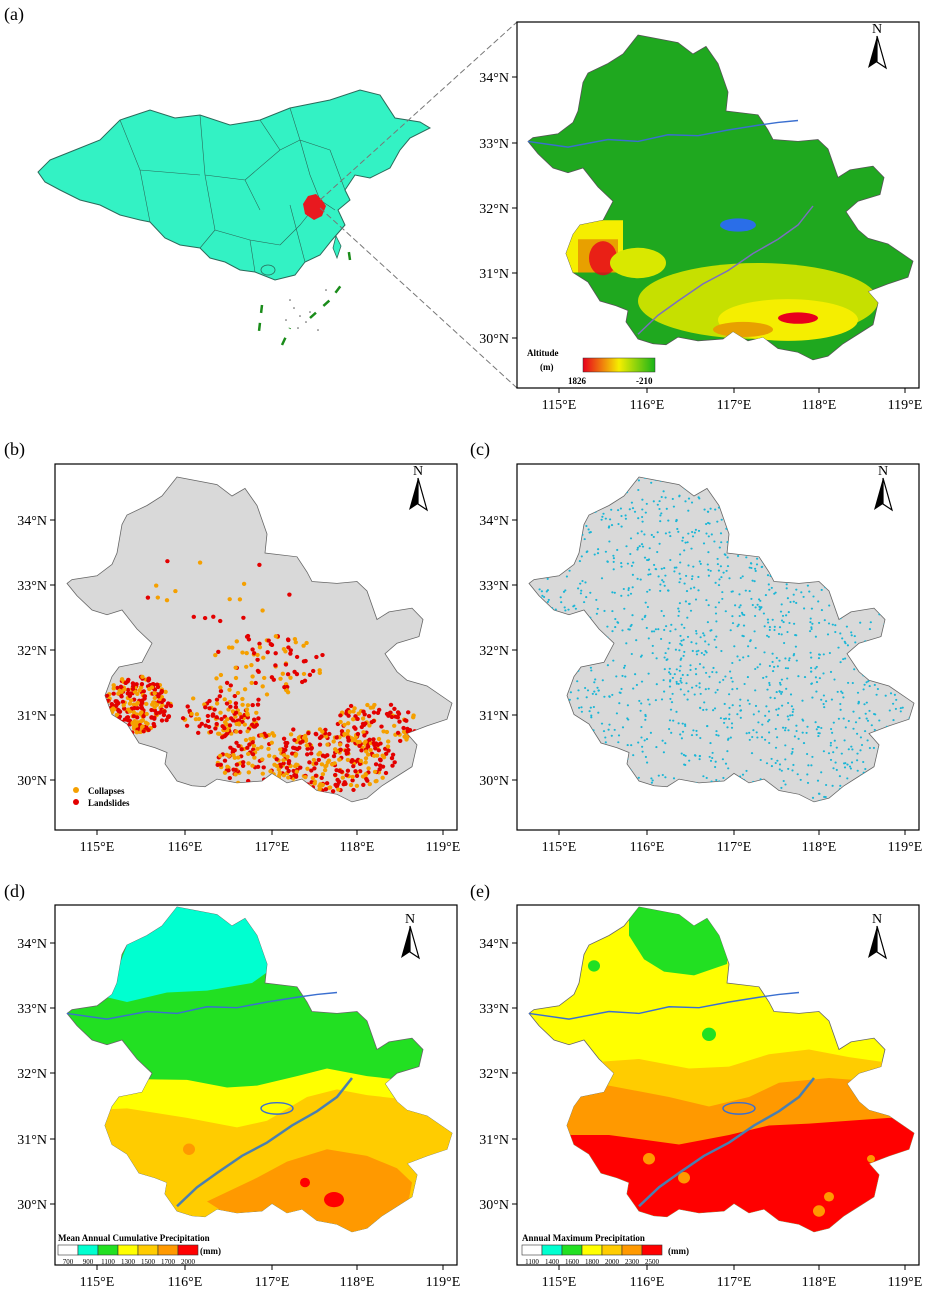 The width and height of the screenshot is (927, 1298). I want to click on lat-tick-label: 32°N, so click(494, 209).